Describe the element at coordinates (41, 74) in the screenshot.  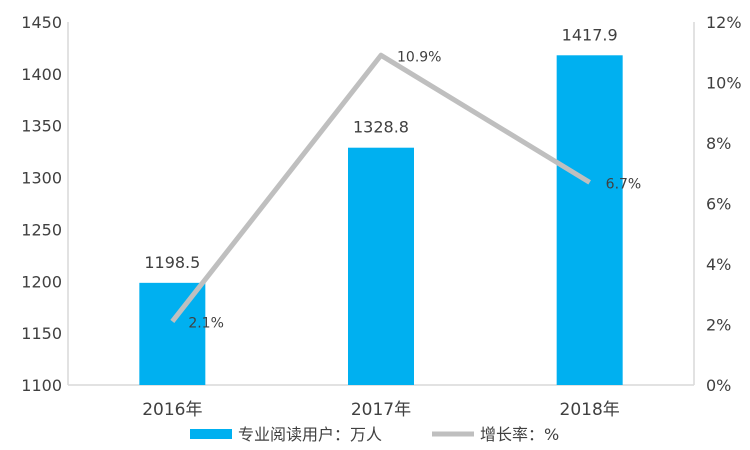
I see `y-left-tick-label: 1400` at that location.